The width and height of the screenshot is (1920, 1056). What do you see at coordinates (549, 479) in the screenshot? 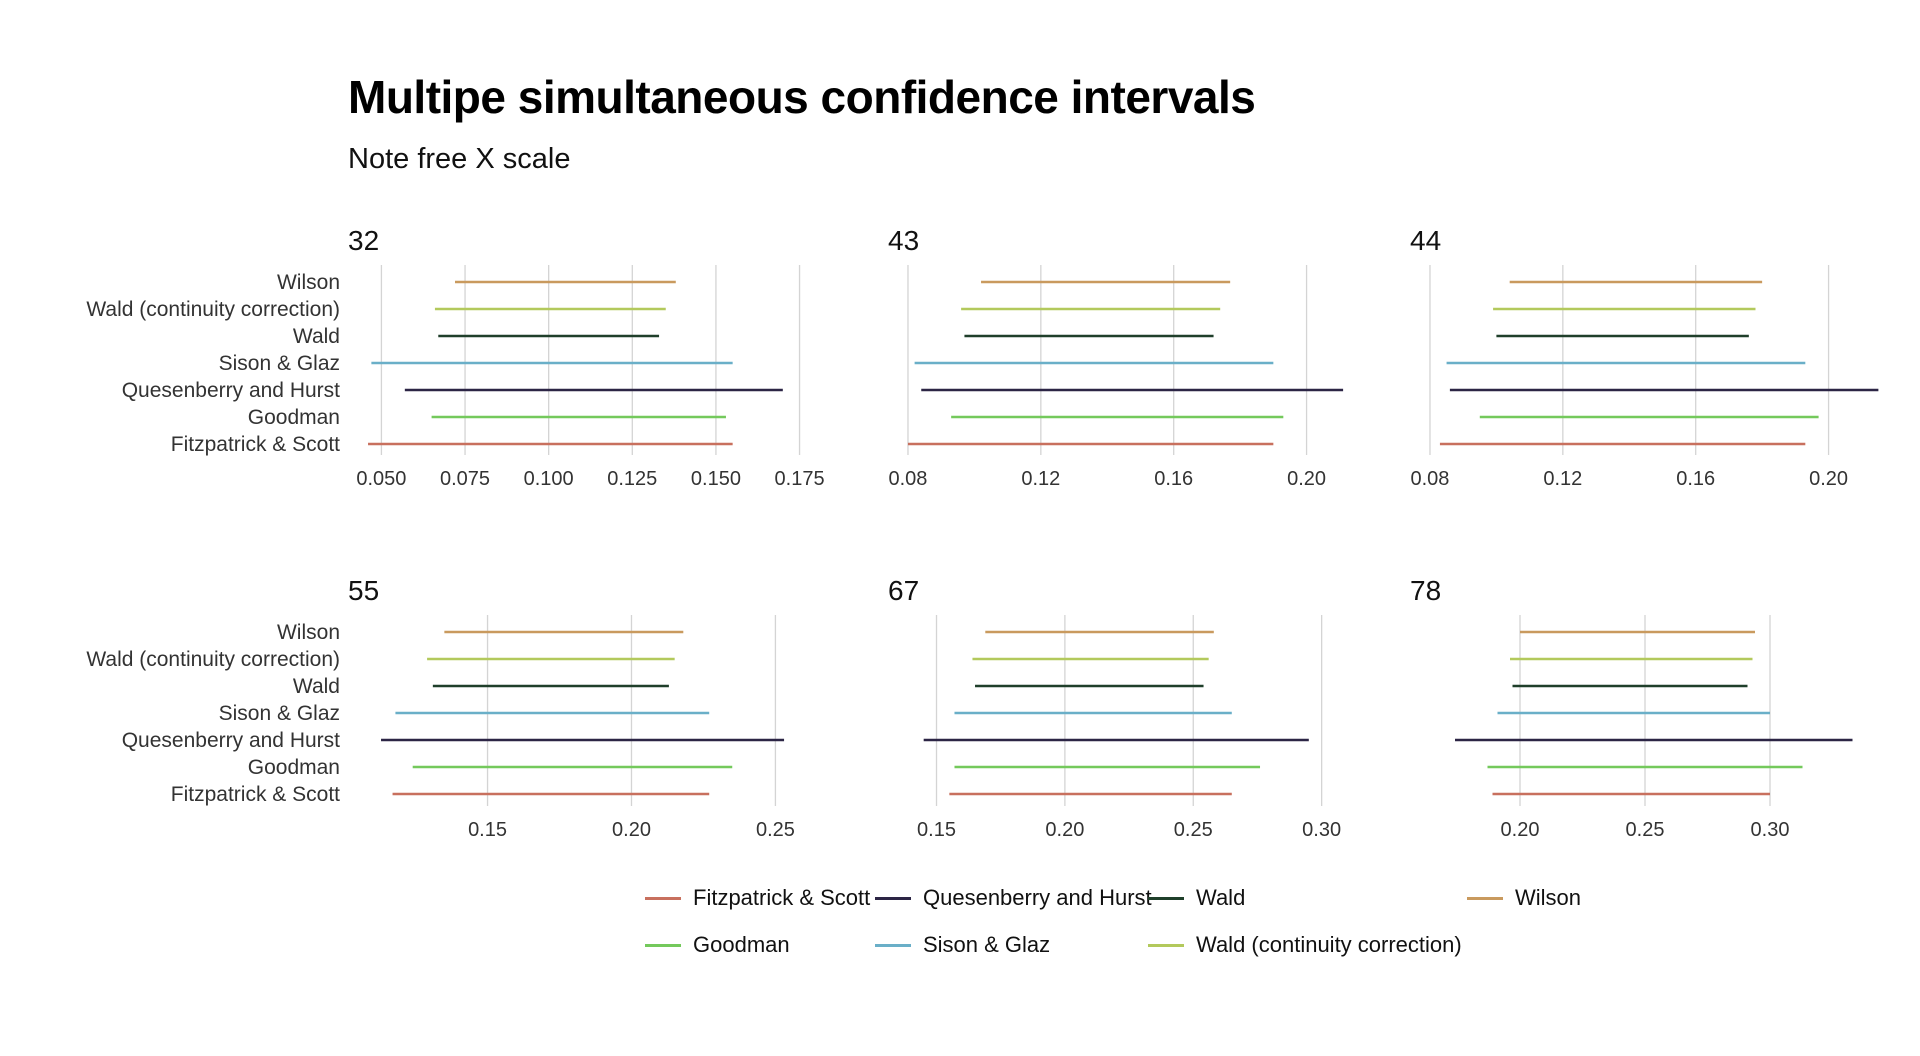
I see `x-tick-label: 0.100` at bounding box center [549, 479].